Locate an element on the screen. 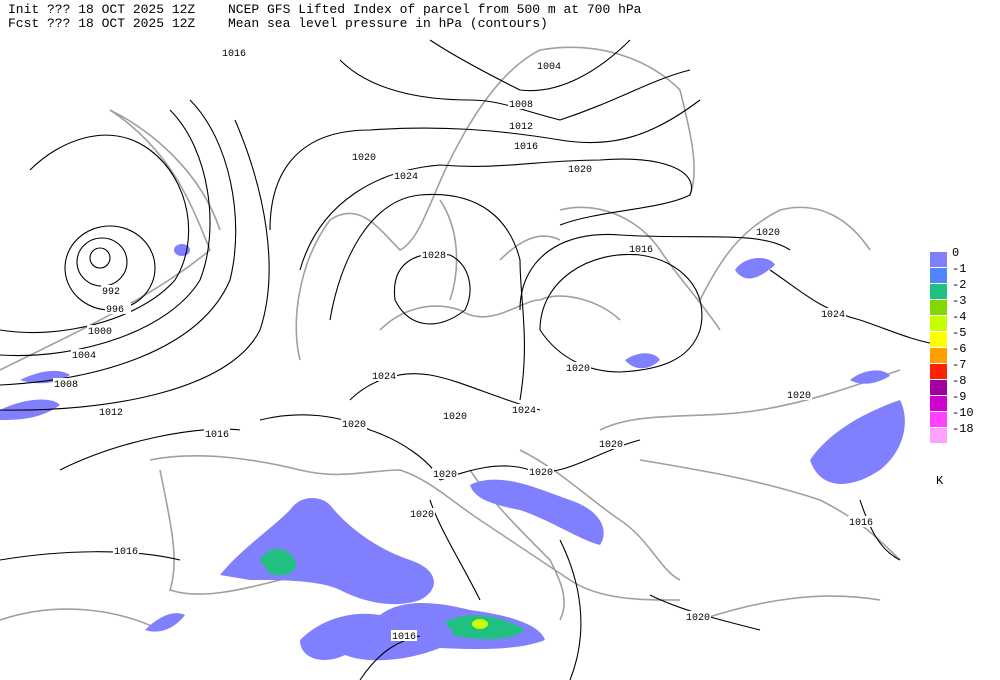 This screenshot has height=680, width=1000. legend-label: -3 is located at coordinates (959, 301).